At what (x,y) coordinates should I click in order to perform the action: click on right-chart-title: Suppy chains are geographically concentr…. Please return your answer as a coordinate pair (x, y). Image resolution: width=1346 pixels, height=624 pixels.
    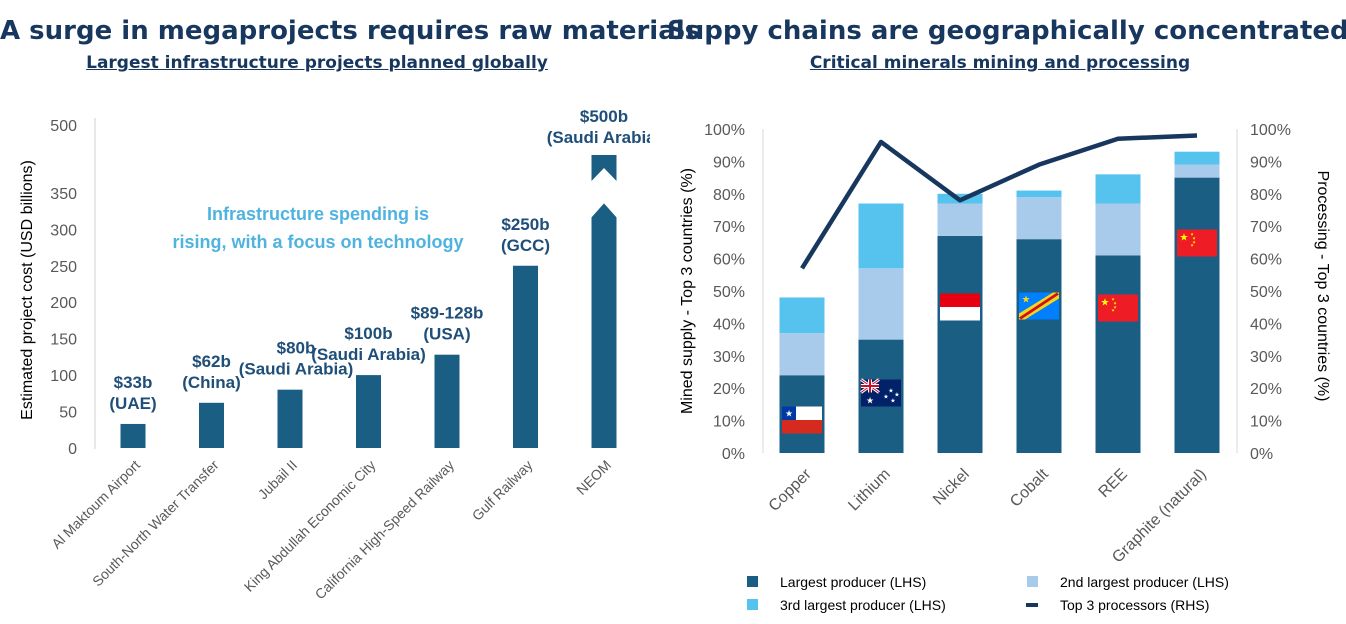
    Looking at the image, I should click on (1006, 31).